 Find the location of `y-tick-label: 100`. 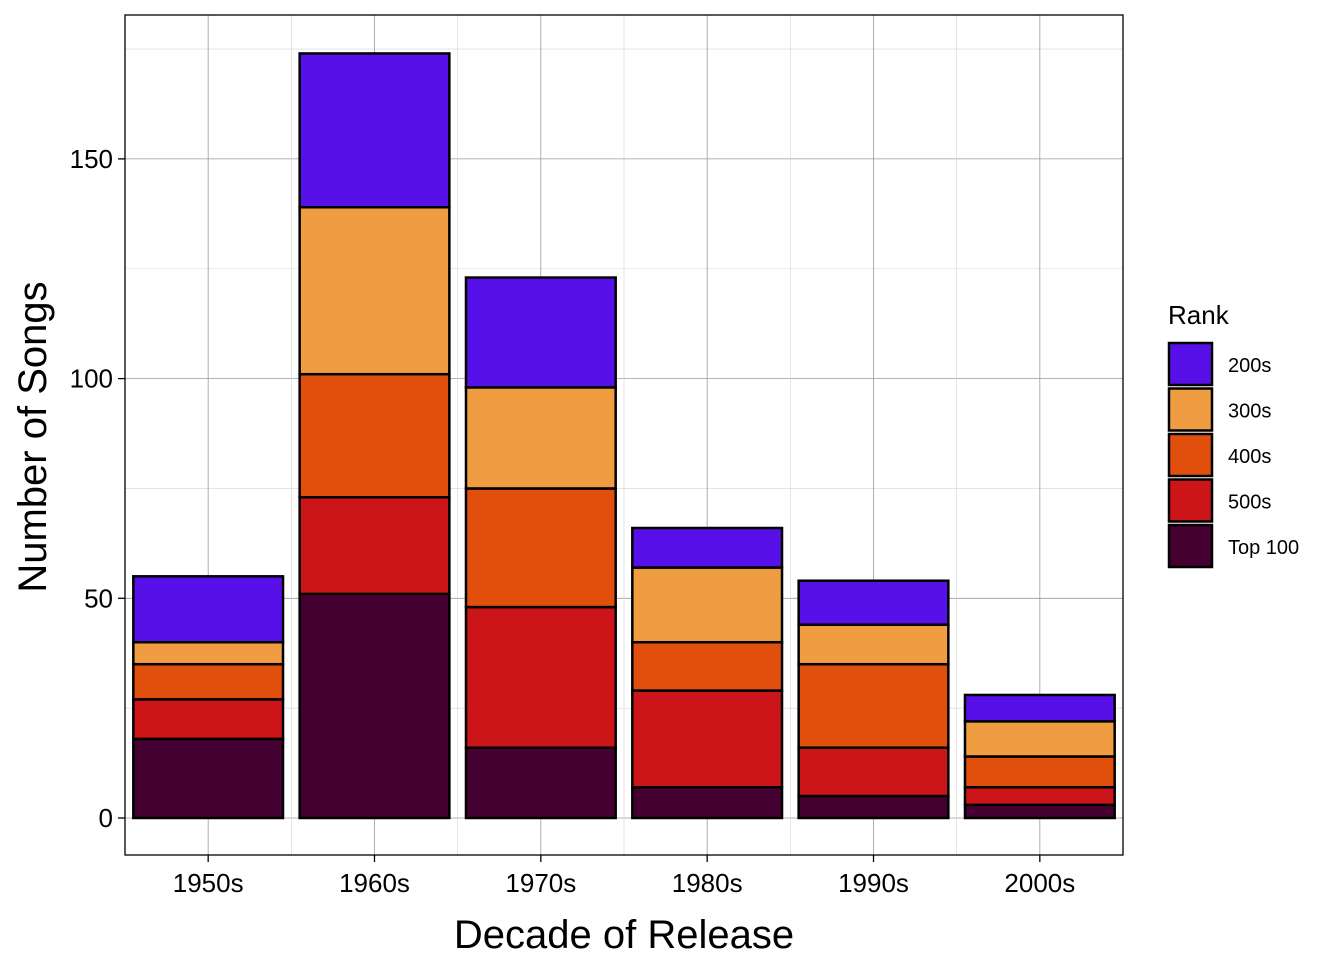

y-tick-label: 100 is located at coordinates (91, 379).